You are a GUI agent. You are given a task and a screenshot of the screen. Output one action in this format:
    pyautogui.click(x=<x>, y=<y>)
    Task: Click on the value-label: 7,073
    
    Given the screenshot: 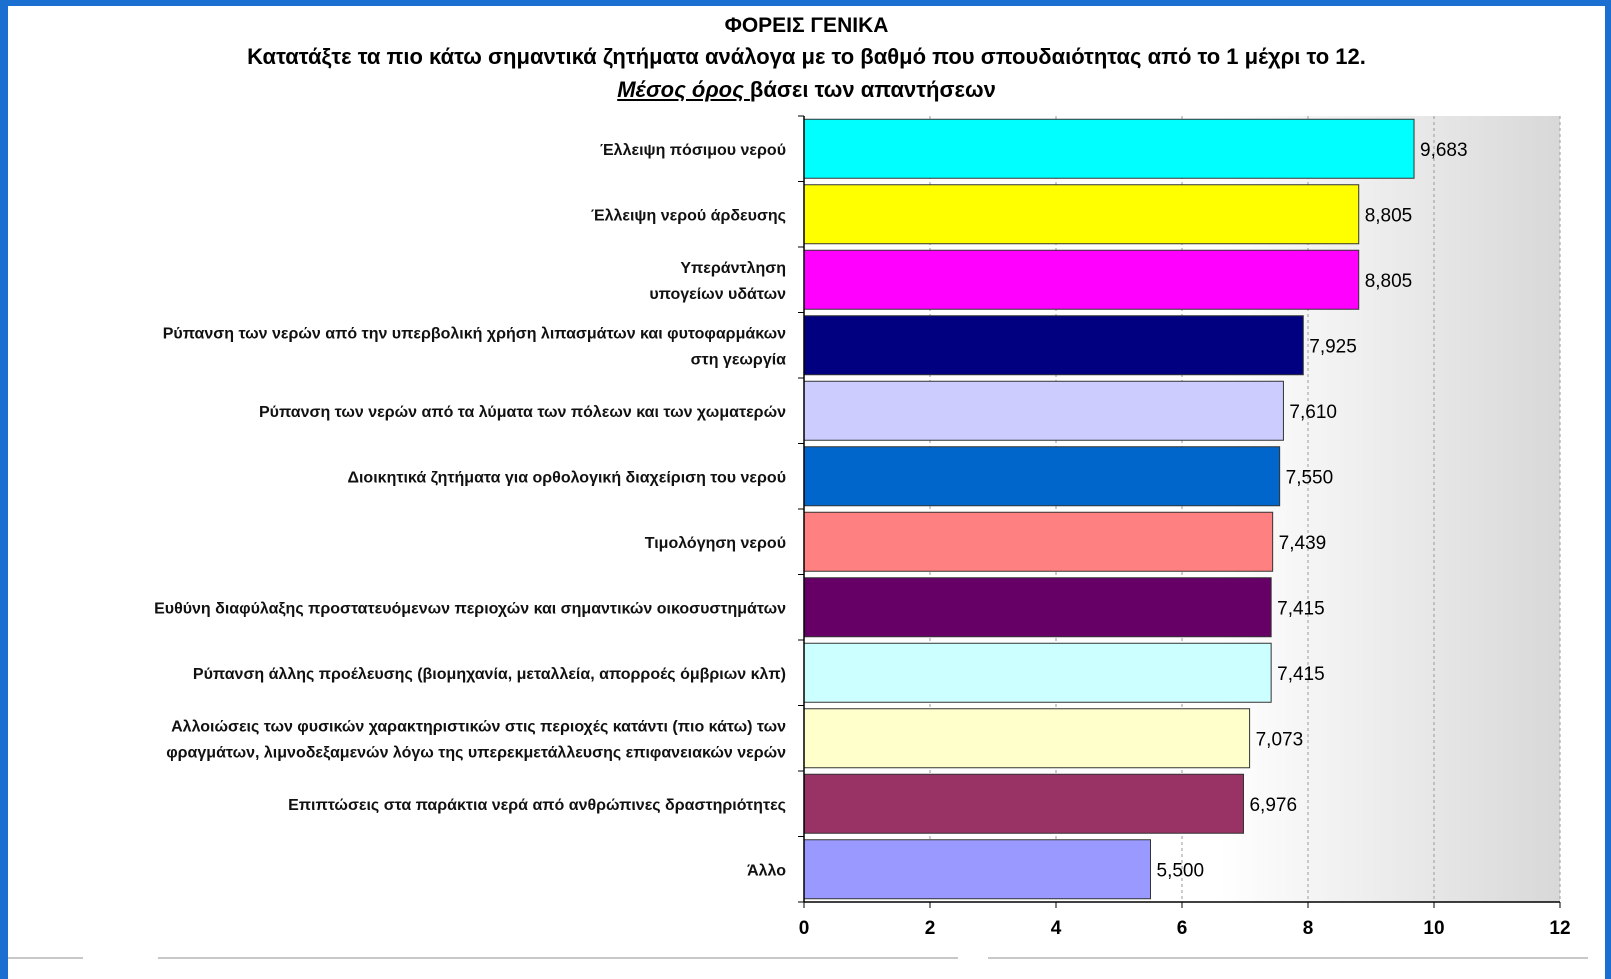 What is the action you would take?
    pyautogui.click(x=1280, y=739)
    